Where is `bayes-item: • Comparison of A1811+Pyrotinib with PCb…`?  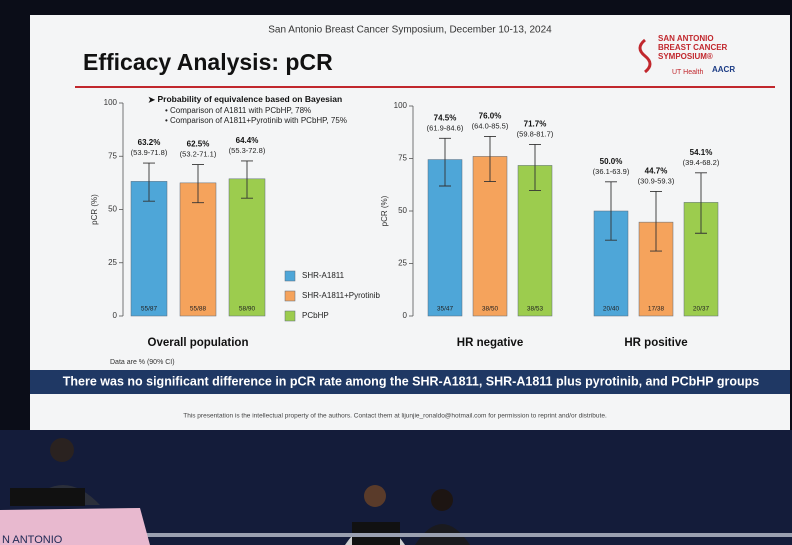
bayes-item: • Comparison of A1811+Pyrotinib with PCb… is located at coordinates (256, 120).